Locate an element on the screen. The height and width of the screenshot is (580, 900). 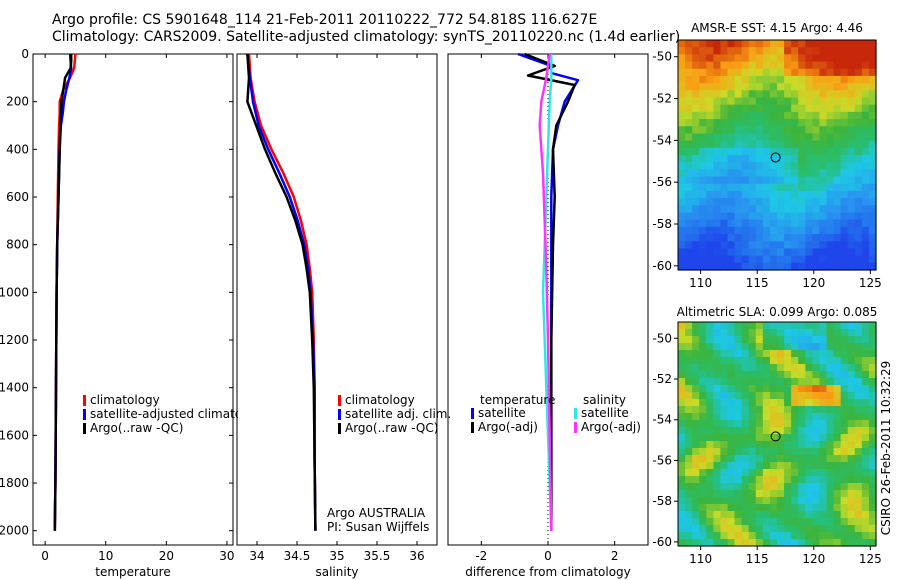
x-tick-label: 36 is located at coordinates (416, 556).